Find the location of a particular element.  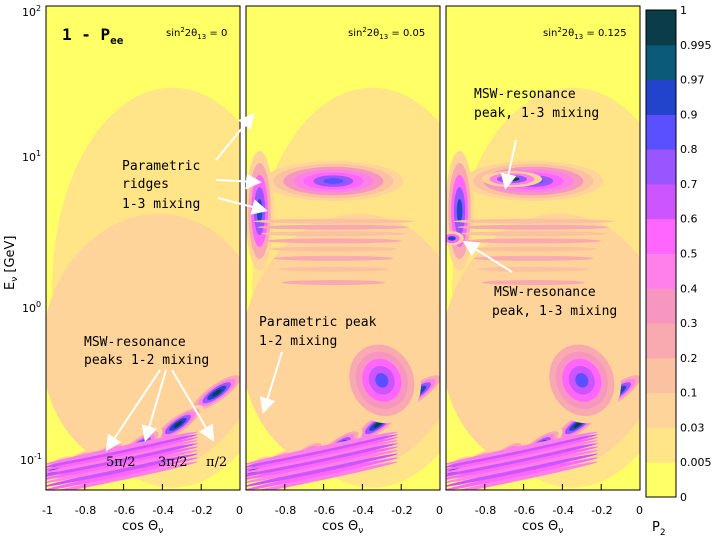

colorbar-tick-label: 0.005 is located at coordinates (696, 462).